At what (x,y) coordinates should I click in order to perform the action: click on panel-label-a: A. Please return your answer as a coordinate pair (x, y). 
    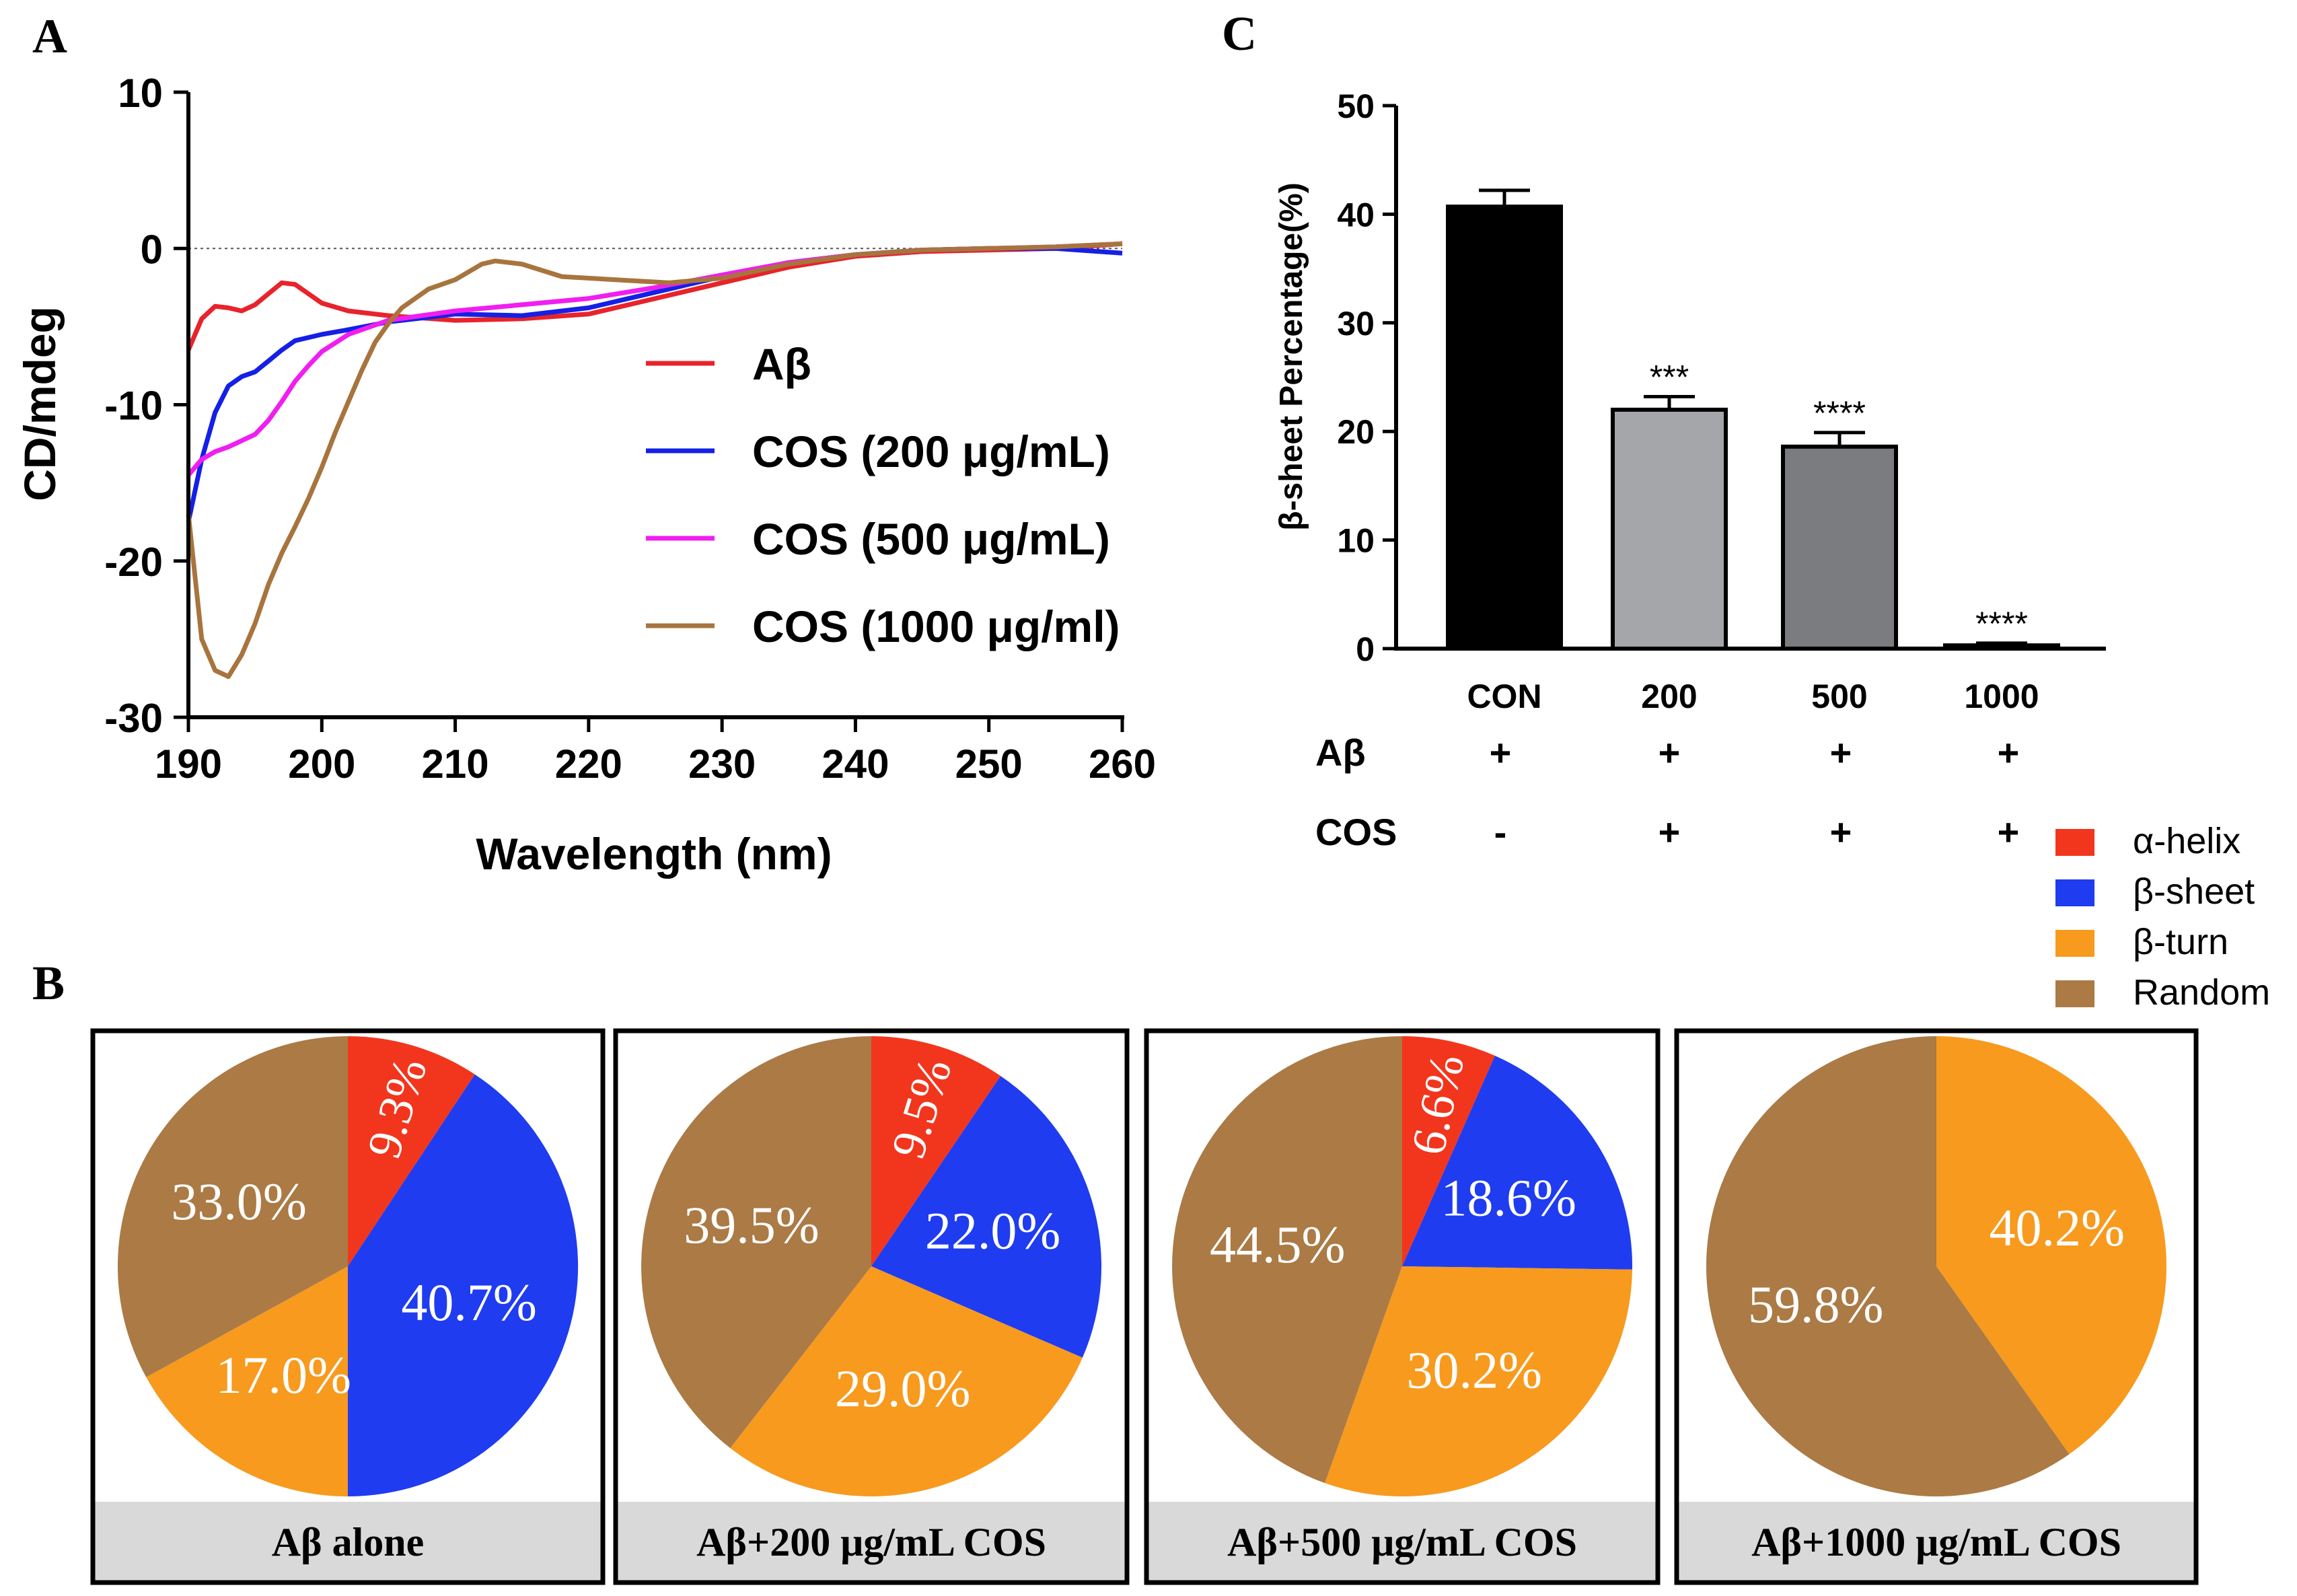
    Looking at the image, I should click on (50, 36).